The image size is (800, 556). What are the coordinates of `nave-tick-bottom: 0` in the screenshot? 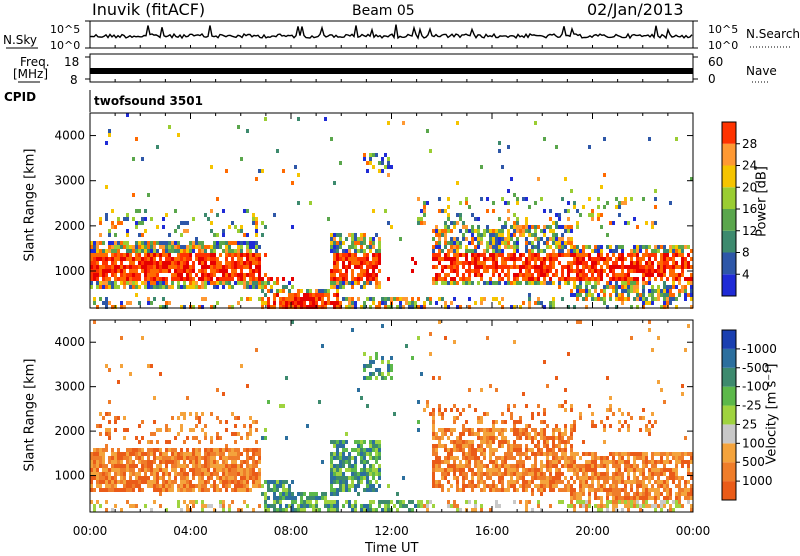 It's located at (712, 79).